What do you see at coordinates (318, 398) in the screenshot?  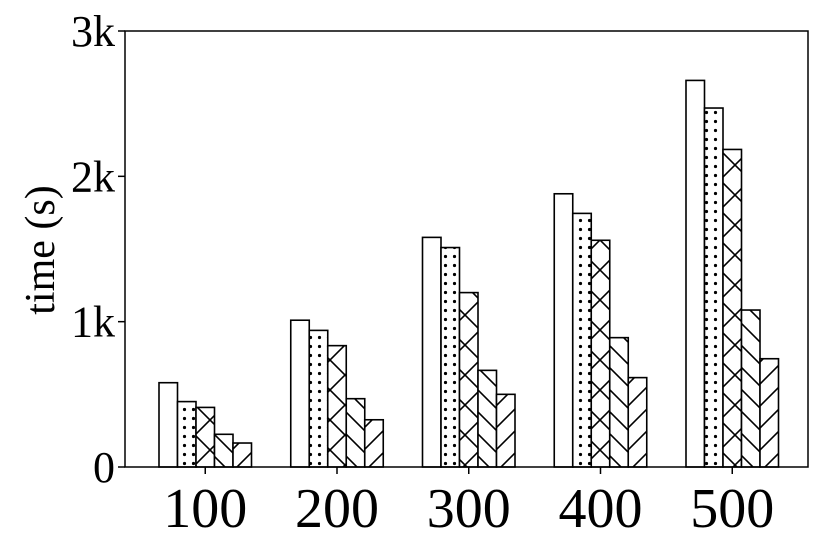 I see `bar-200-dots` at bounding box center [318, 398].